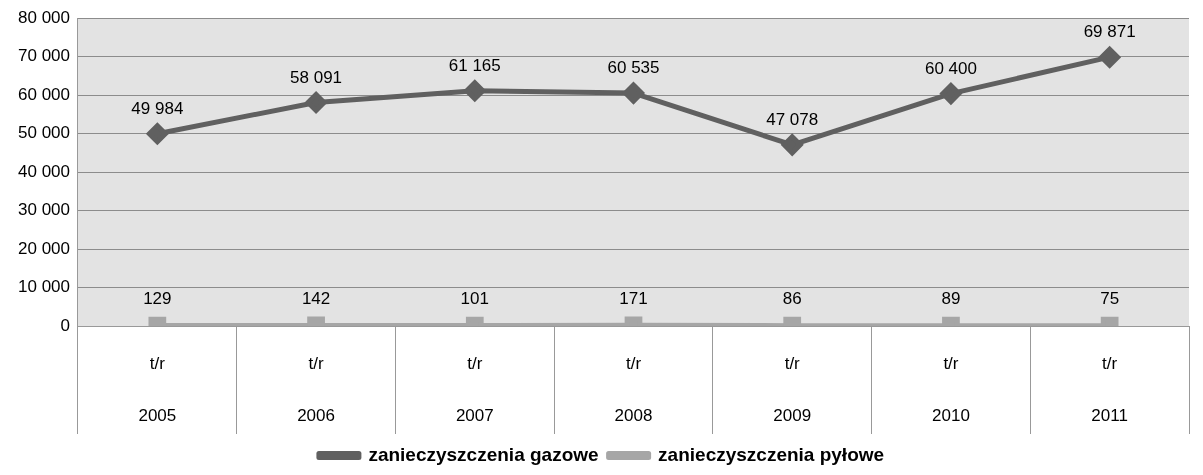  Describe the element at coordinates (1109, 32) in the screenshot. I see `data-label: 69 871` at that location.